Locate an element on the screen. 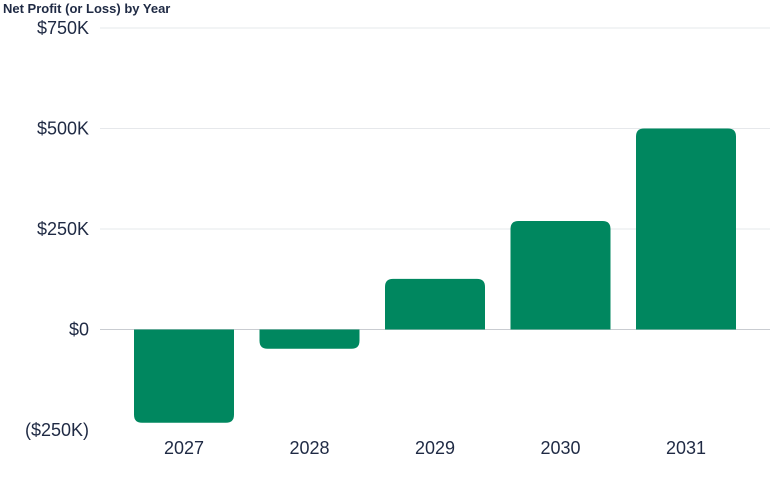  y-tick-label: $250K is located at coordinates (63, 229).